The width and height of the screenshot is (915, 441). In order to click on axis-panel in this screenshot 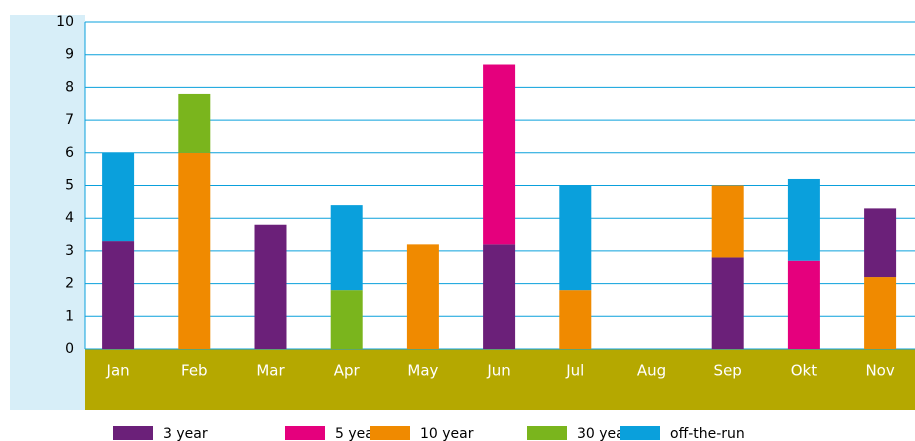, I will do `click(47, 212)`.